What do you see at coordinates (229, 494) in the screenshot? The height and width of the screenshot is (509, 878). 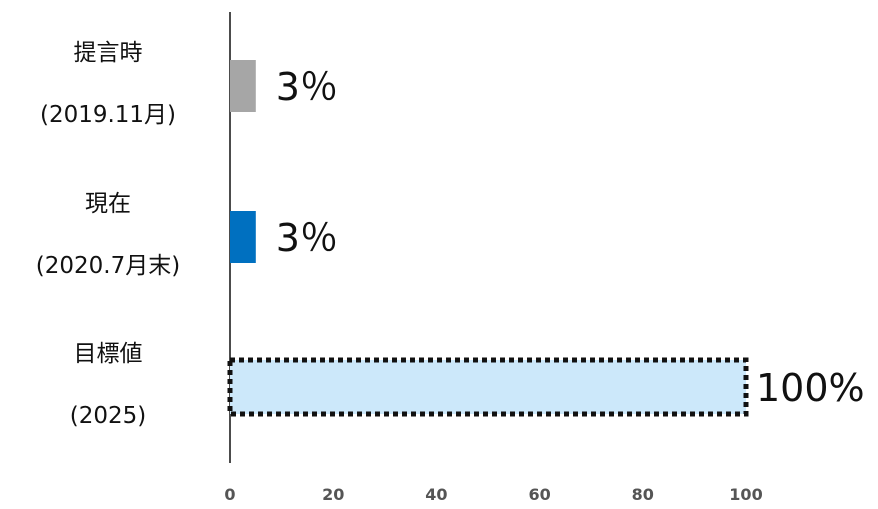 I see `x-tick-label-0: 0` at bounding box center [229, 494].